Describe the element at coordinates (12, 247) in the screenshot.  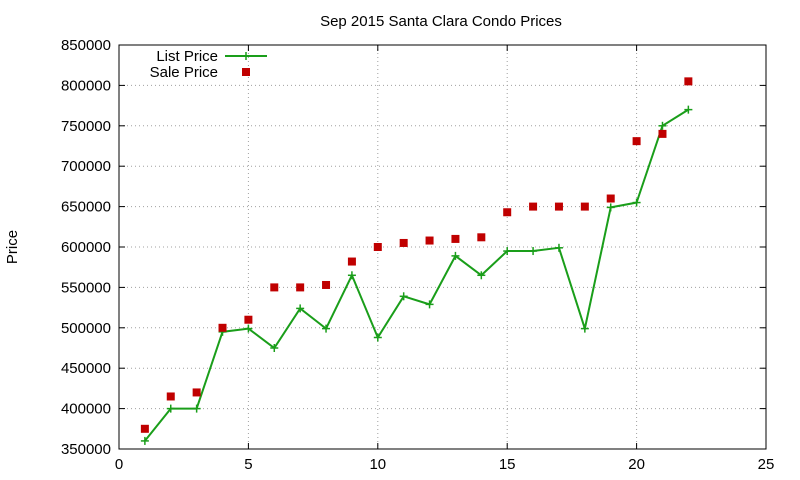
I see `y-axis-label: Price` at that location.